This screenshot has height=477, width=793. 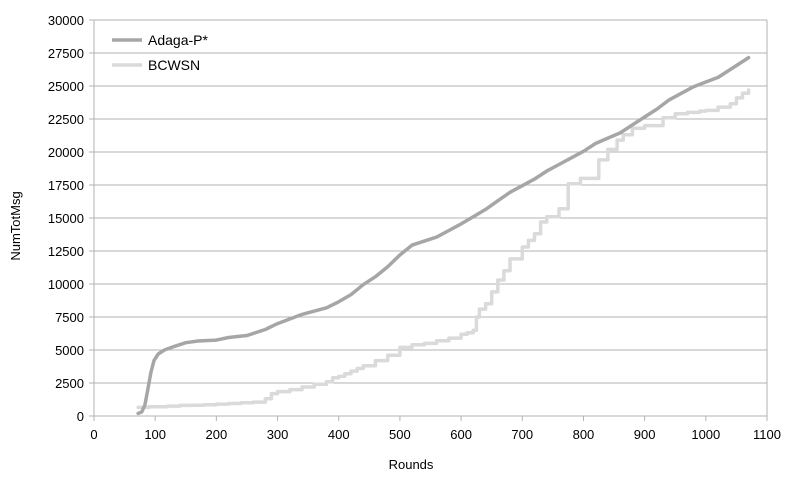 I want to click on x-tick-label: 300, so click(x=278, y=434).